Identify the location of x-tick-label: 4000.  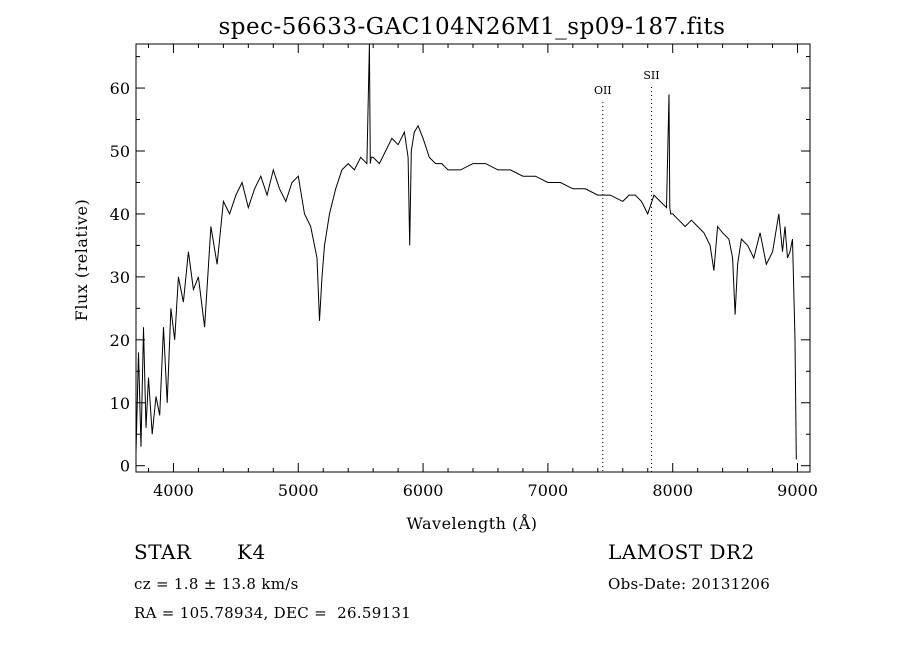
(173, 490).